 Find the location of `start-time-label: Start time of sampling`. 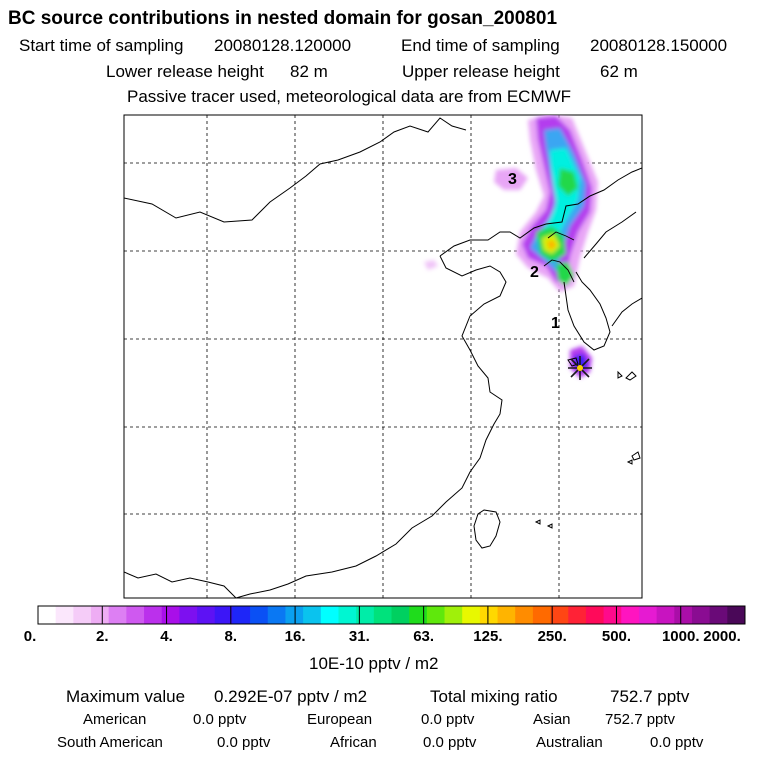

start-time-label: Start time of sampling is located at coordinates (101, 45).